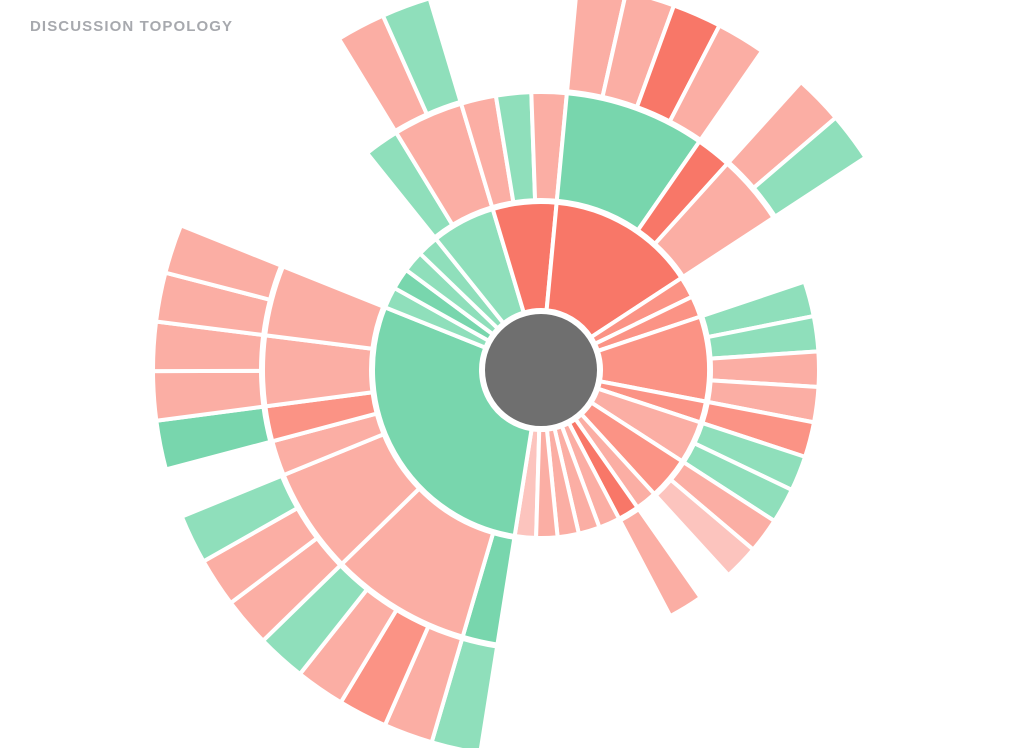  Describe the element at coordinates (132, 26) in the screenshot. I see `page-title: DISCUSSION TOPOLOGY` at that location.